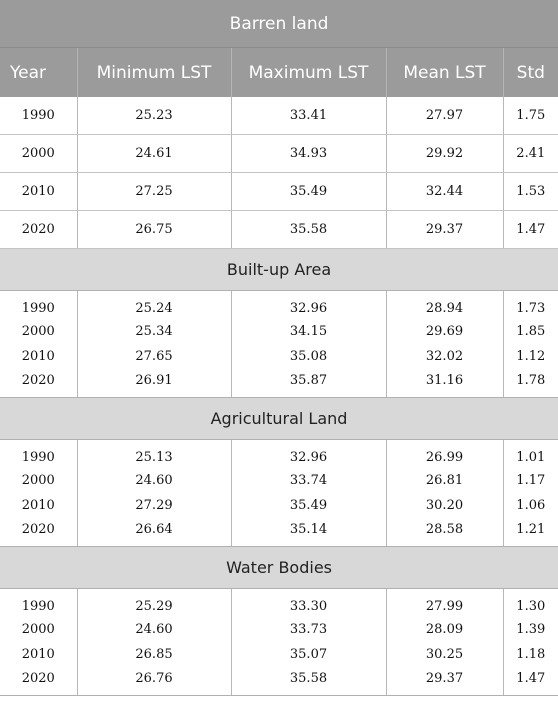 Image resolution: width=558 pixels, height=709 pixels. I want to click on table-row: 1990 25.13 32.96 26.99 1.01, so click(279, 453).